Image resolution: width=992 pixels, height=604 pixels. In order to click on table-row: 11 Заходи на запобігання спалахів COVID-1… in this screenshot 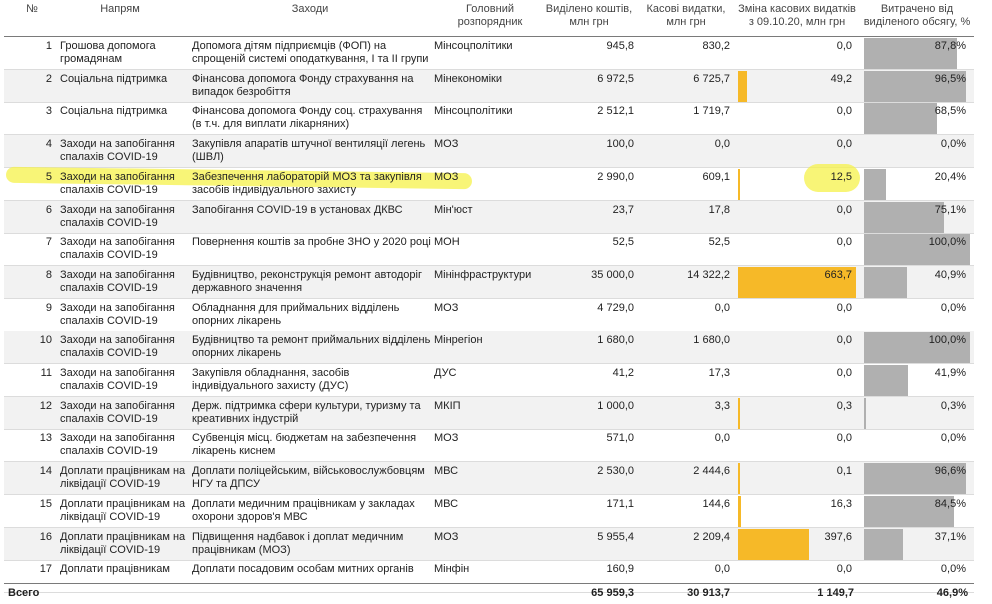, I will do `click(489, 380)`.